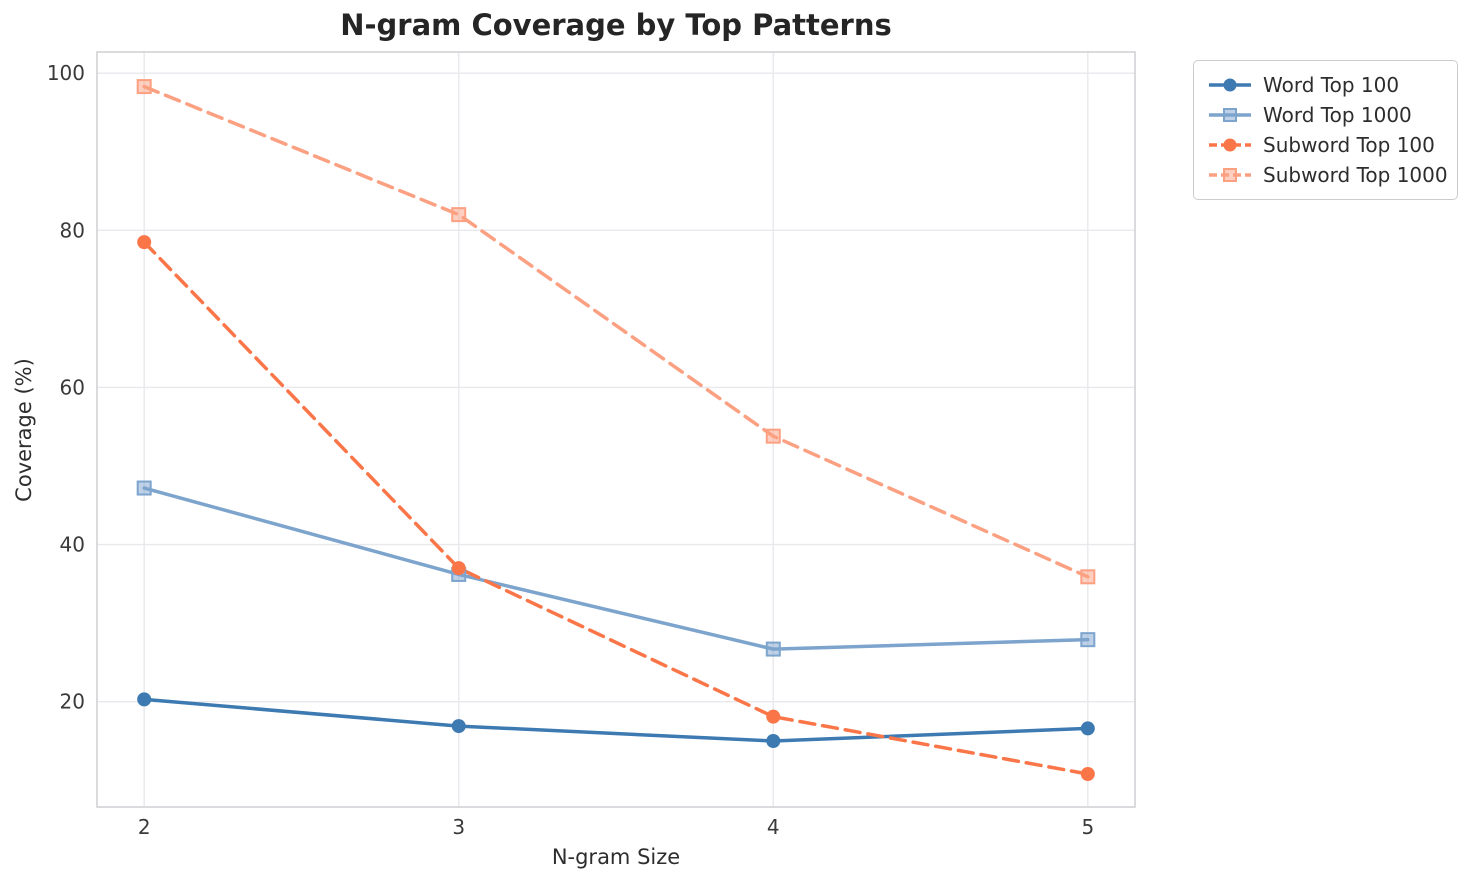 Image resolution: width=1478 pixels, height=885 pixels. What do you see at coordinates (1355, 175) in the screenshot?
I see `legend-label: Subword Top 1000` at bounding box center [1355, 175].